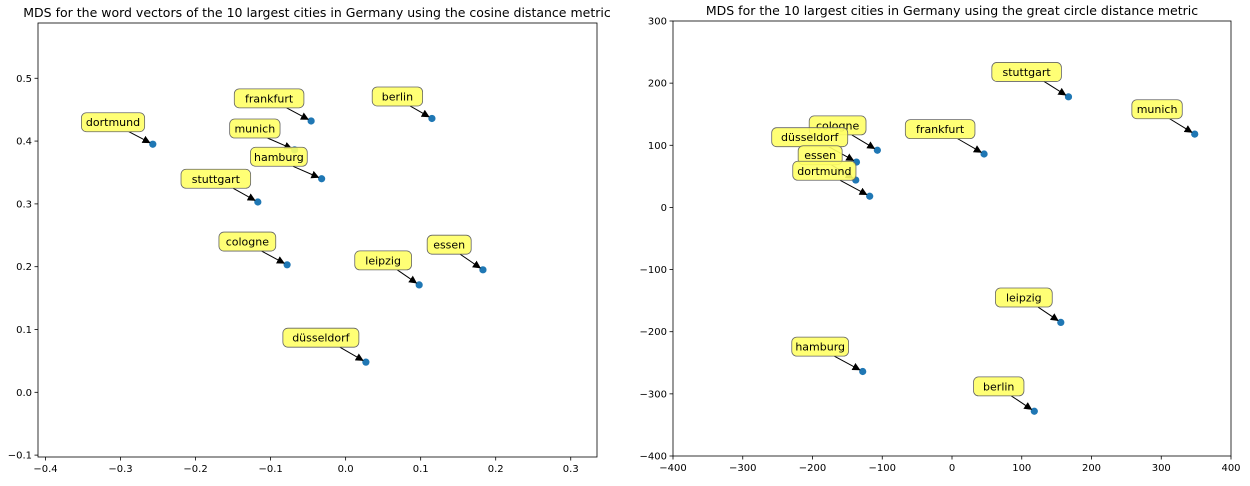 Image resolution: width=1250 pixels, height=486 pixels. What do you see at coordinates (664, 208) in the screenshot?
I see `y-tick-label: 0` at bounding box center [664, 208].